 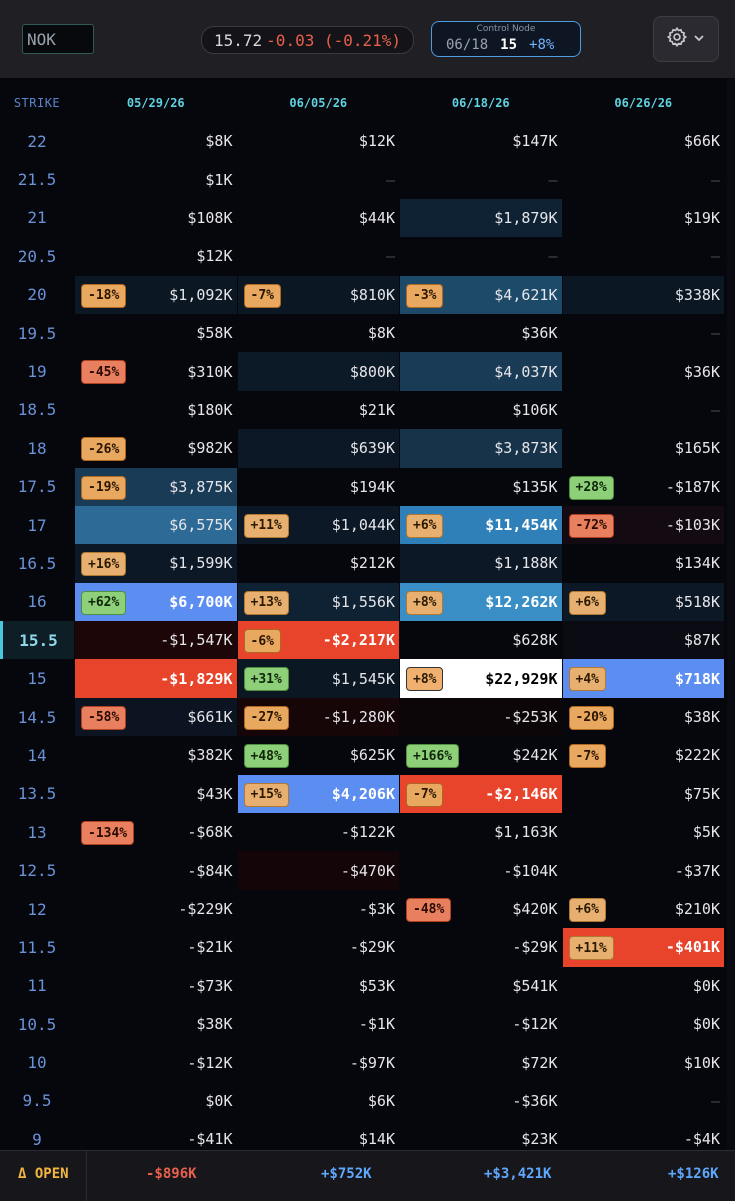 I want to click on exposure-cell: $134K, so click(x=644, y=563).